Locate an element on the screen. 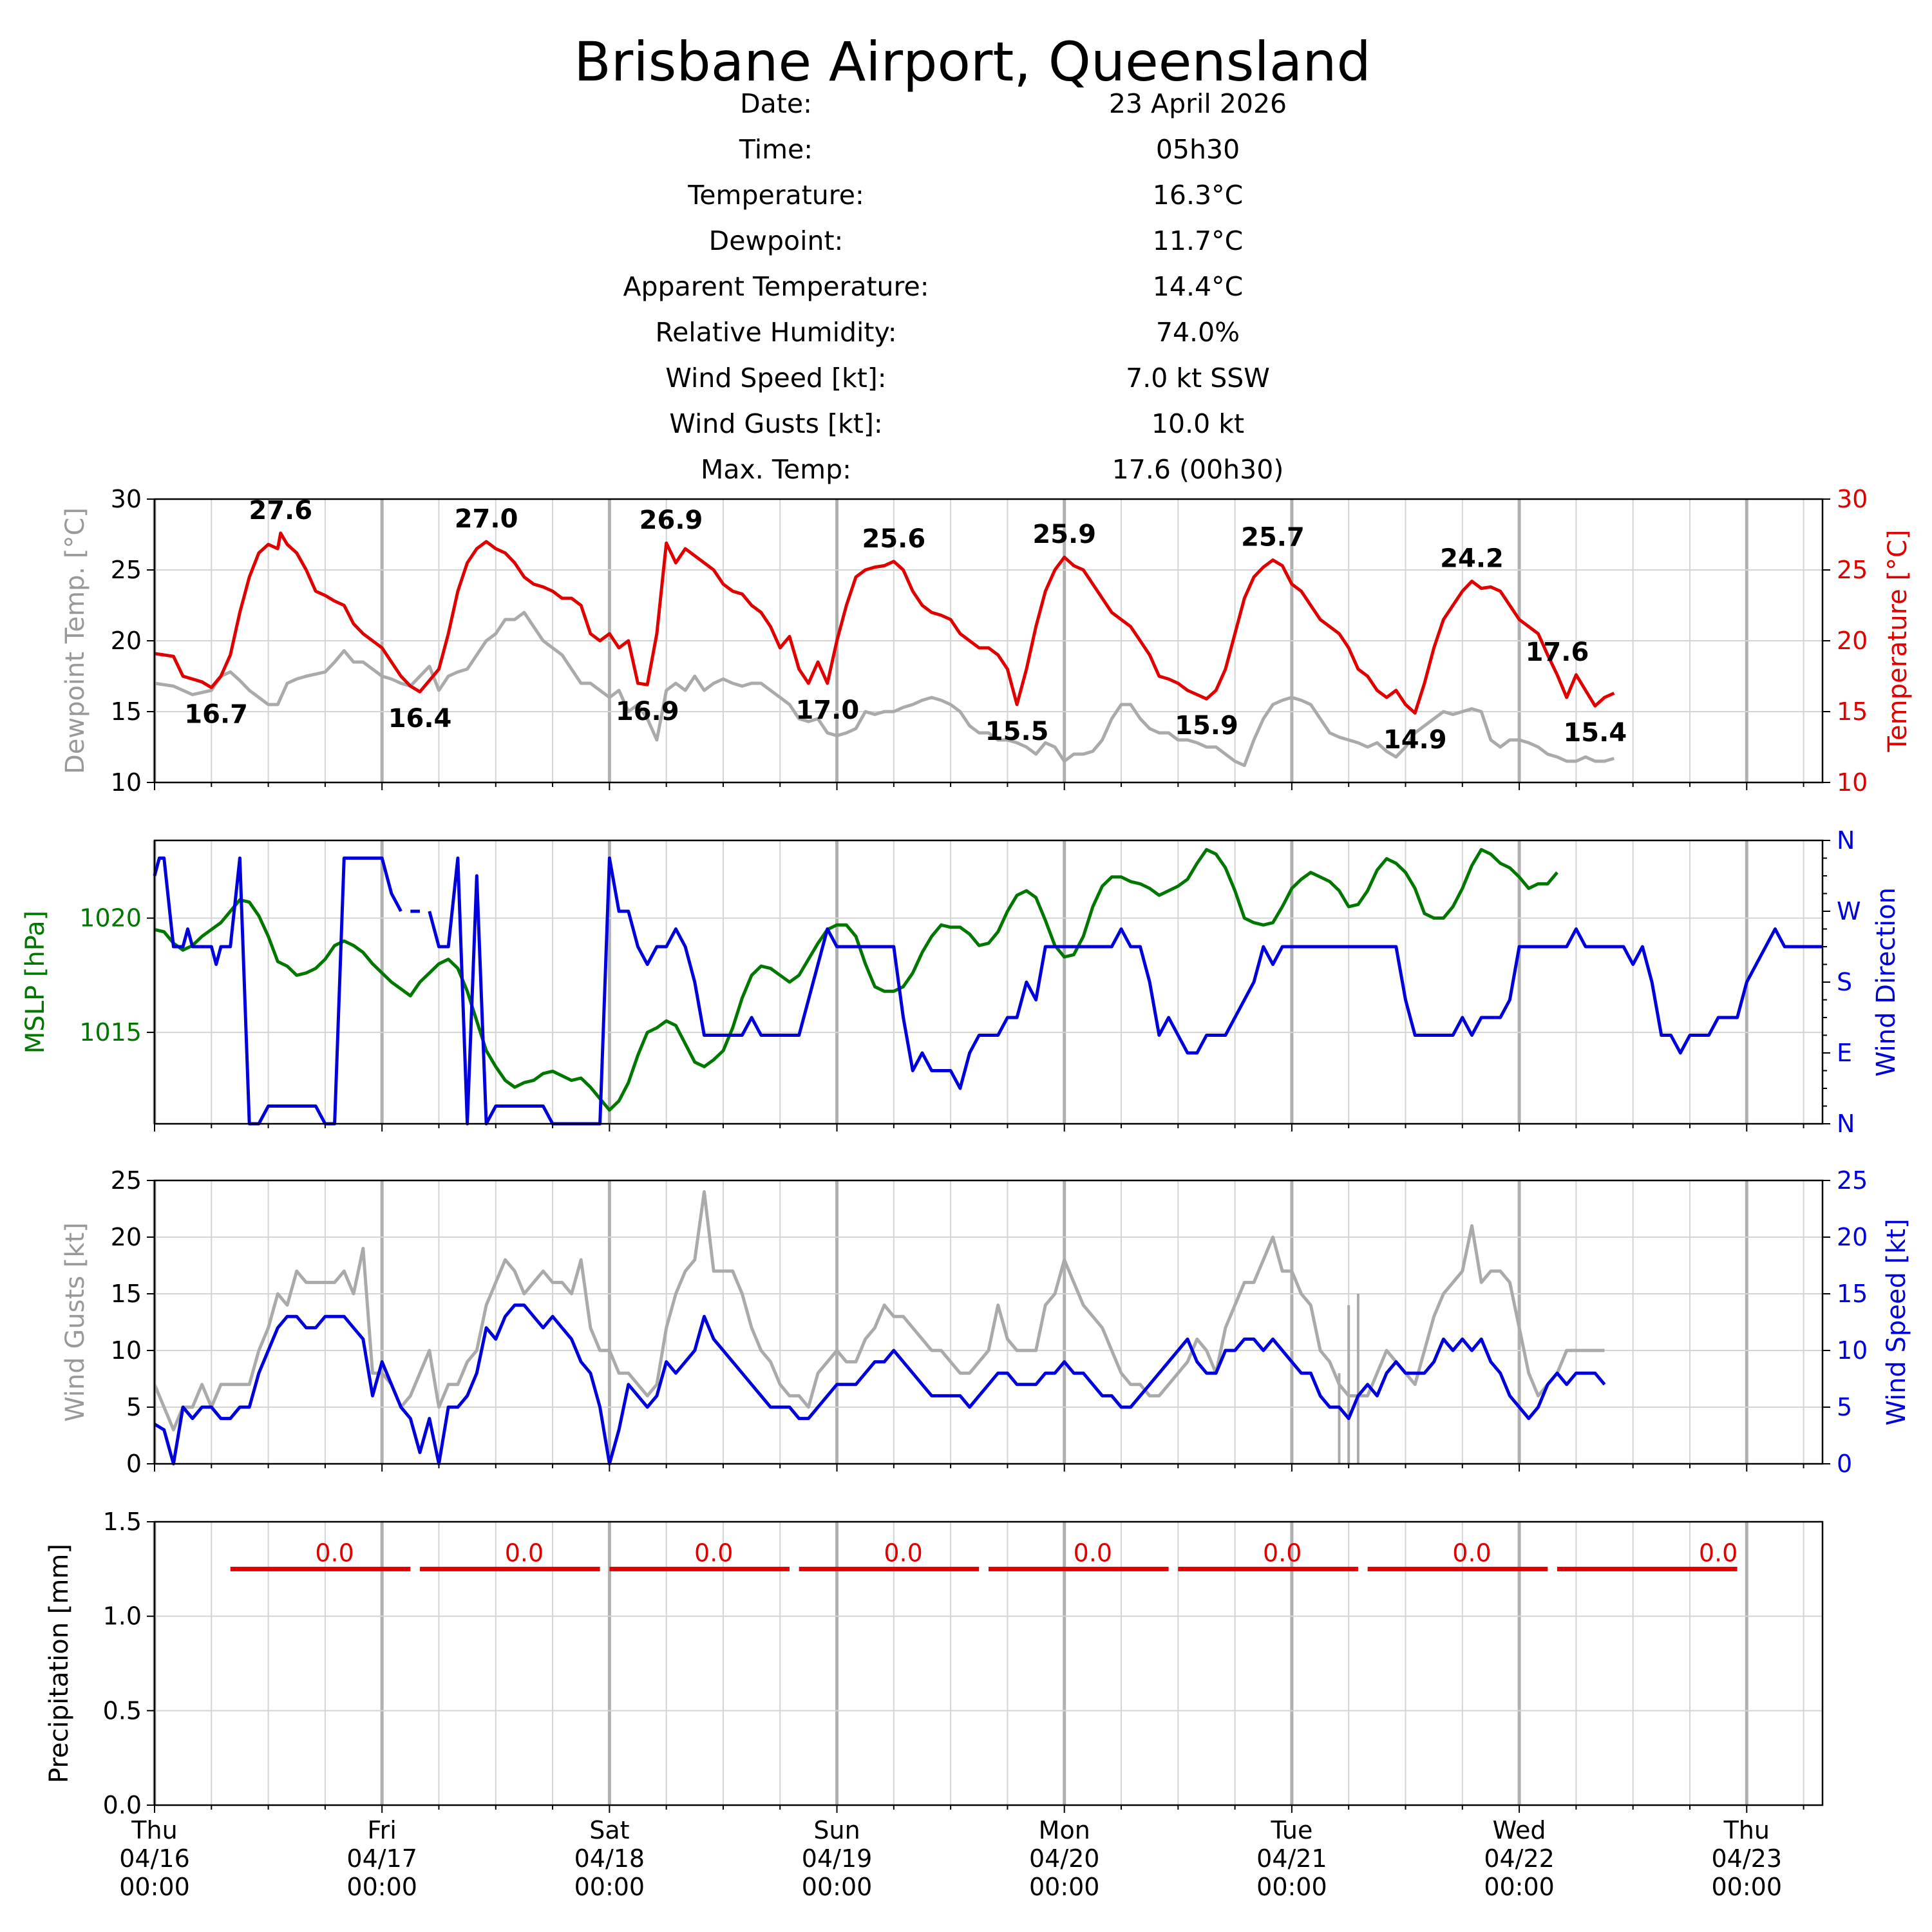  temp-annotation: 15.9 is located at coordinates (1206, 726).